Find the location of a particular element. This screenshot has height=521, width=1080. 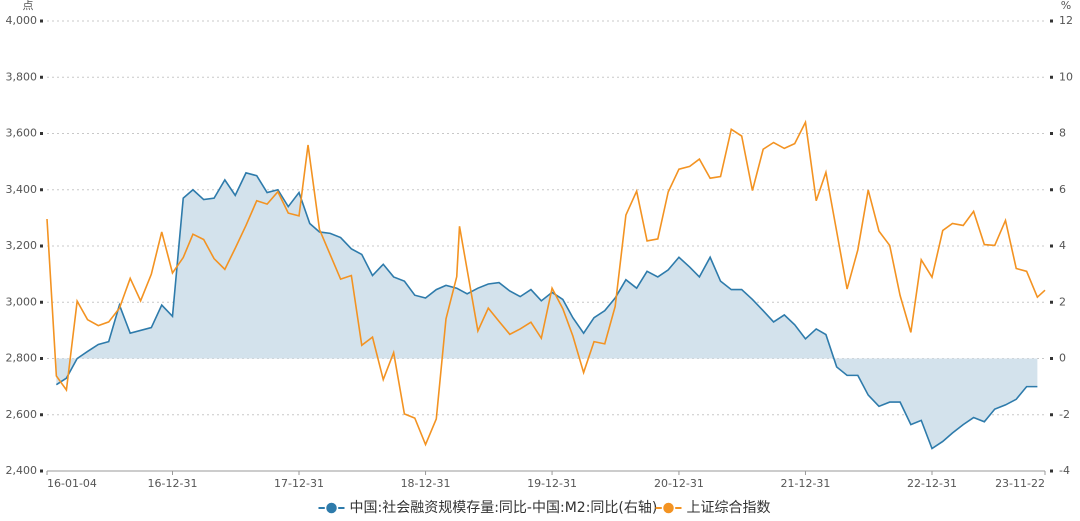

y2-tick-label: 0 is located at coordinates (1062, 358).